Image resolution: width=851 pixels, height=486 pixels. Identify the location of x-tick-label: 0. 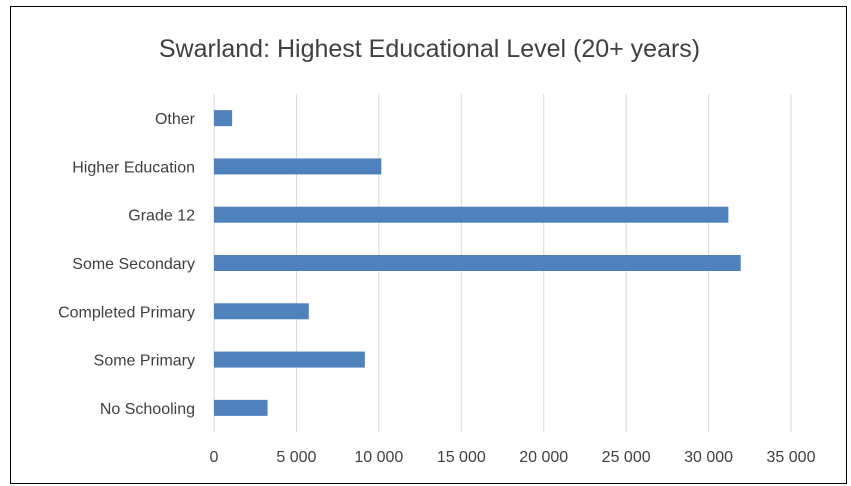
(214, 457).